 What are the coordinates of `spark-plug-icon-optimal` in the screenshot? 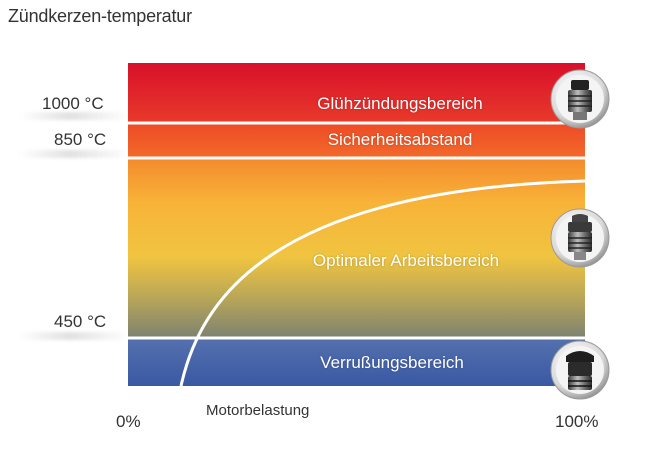 It's located at (580, 238).